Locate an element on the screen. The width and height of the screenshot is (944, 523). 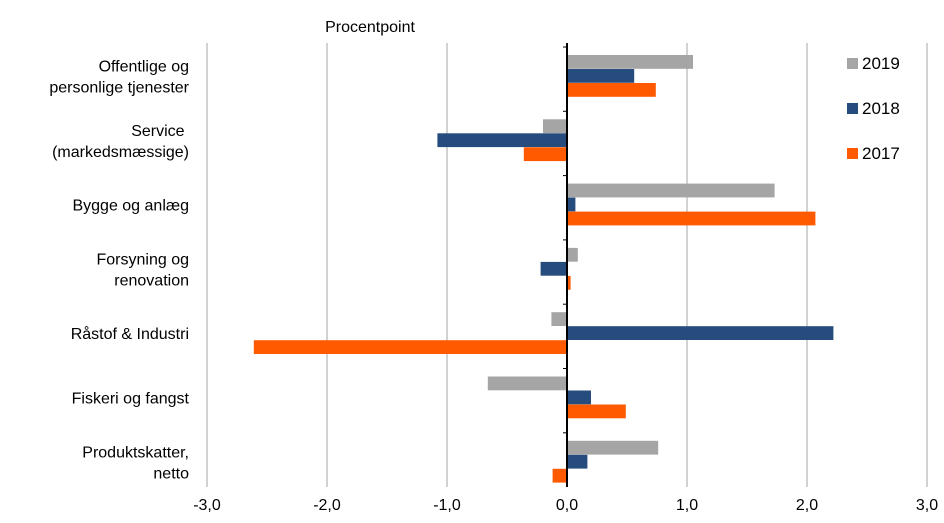
legend-label: 2017 is located at coordinates (881, 153).